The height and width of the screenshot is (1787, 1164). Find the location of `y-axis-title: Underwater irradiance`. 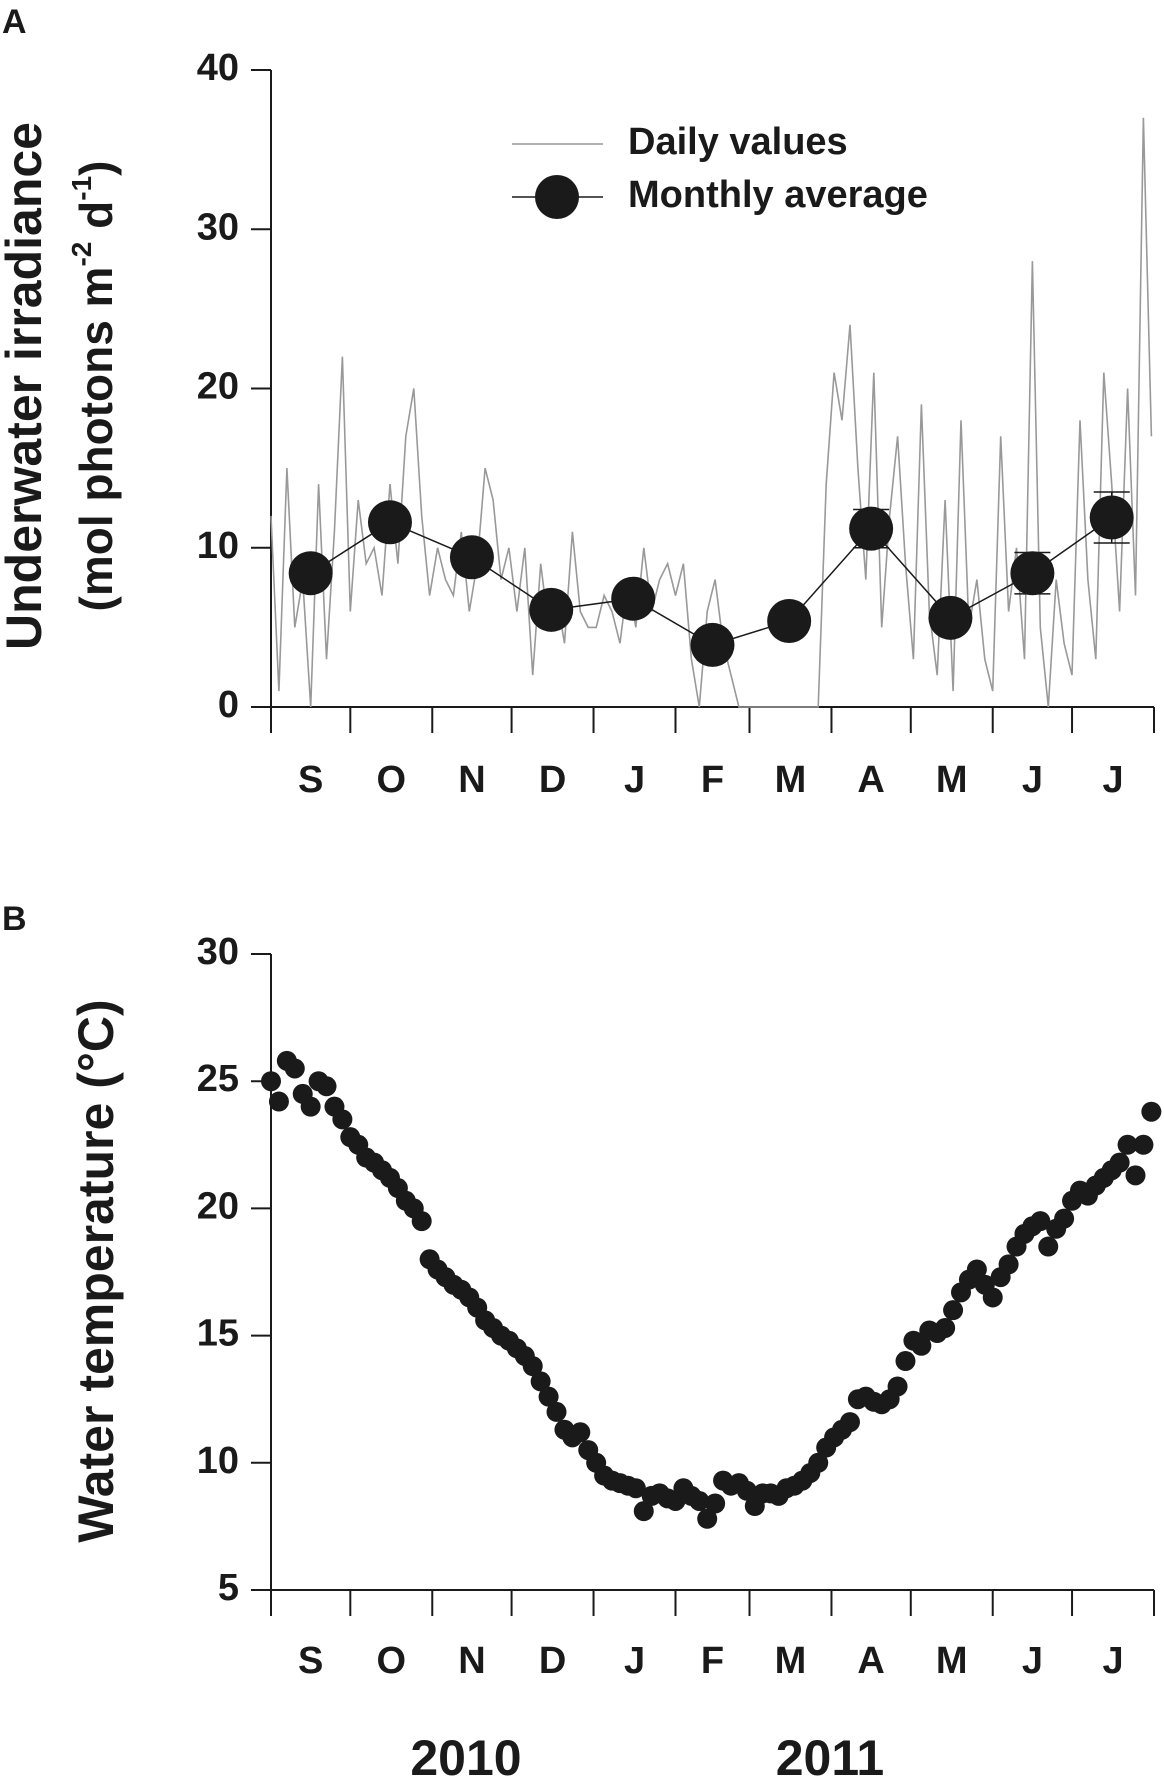

y-axis-title: Underwater irradiance is located at coordinates (26, 386).